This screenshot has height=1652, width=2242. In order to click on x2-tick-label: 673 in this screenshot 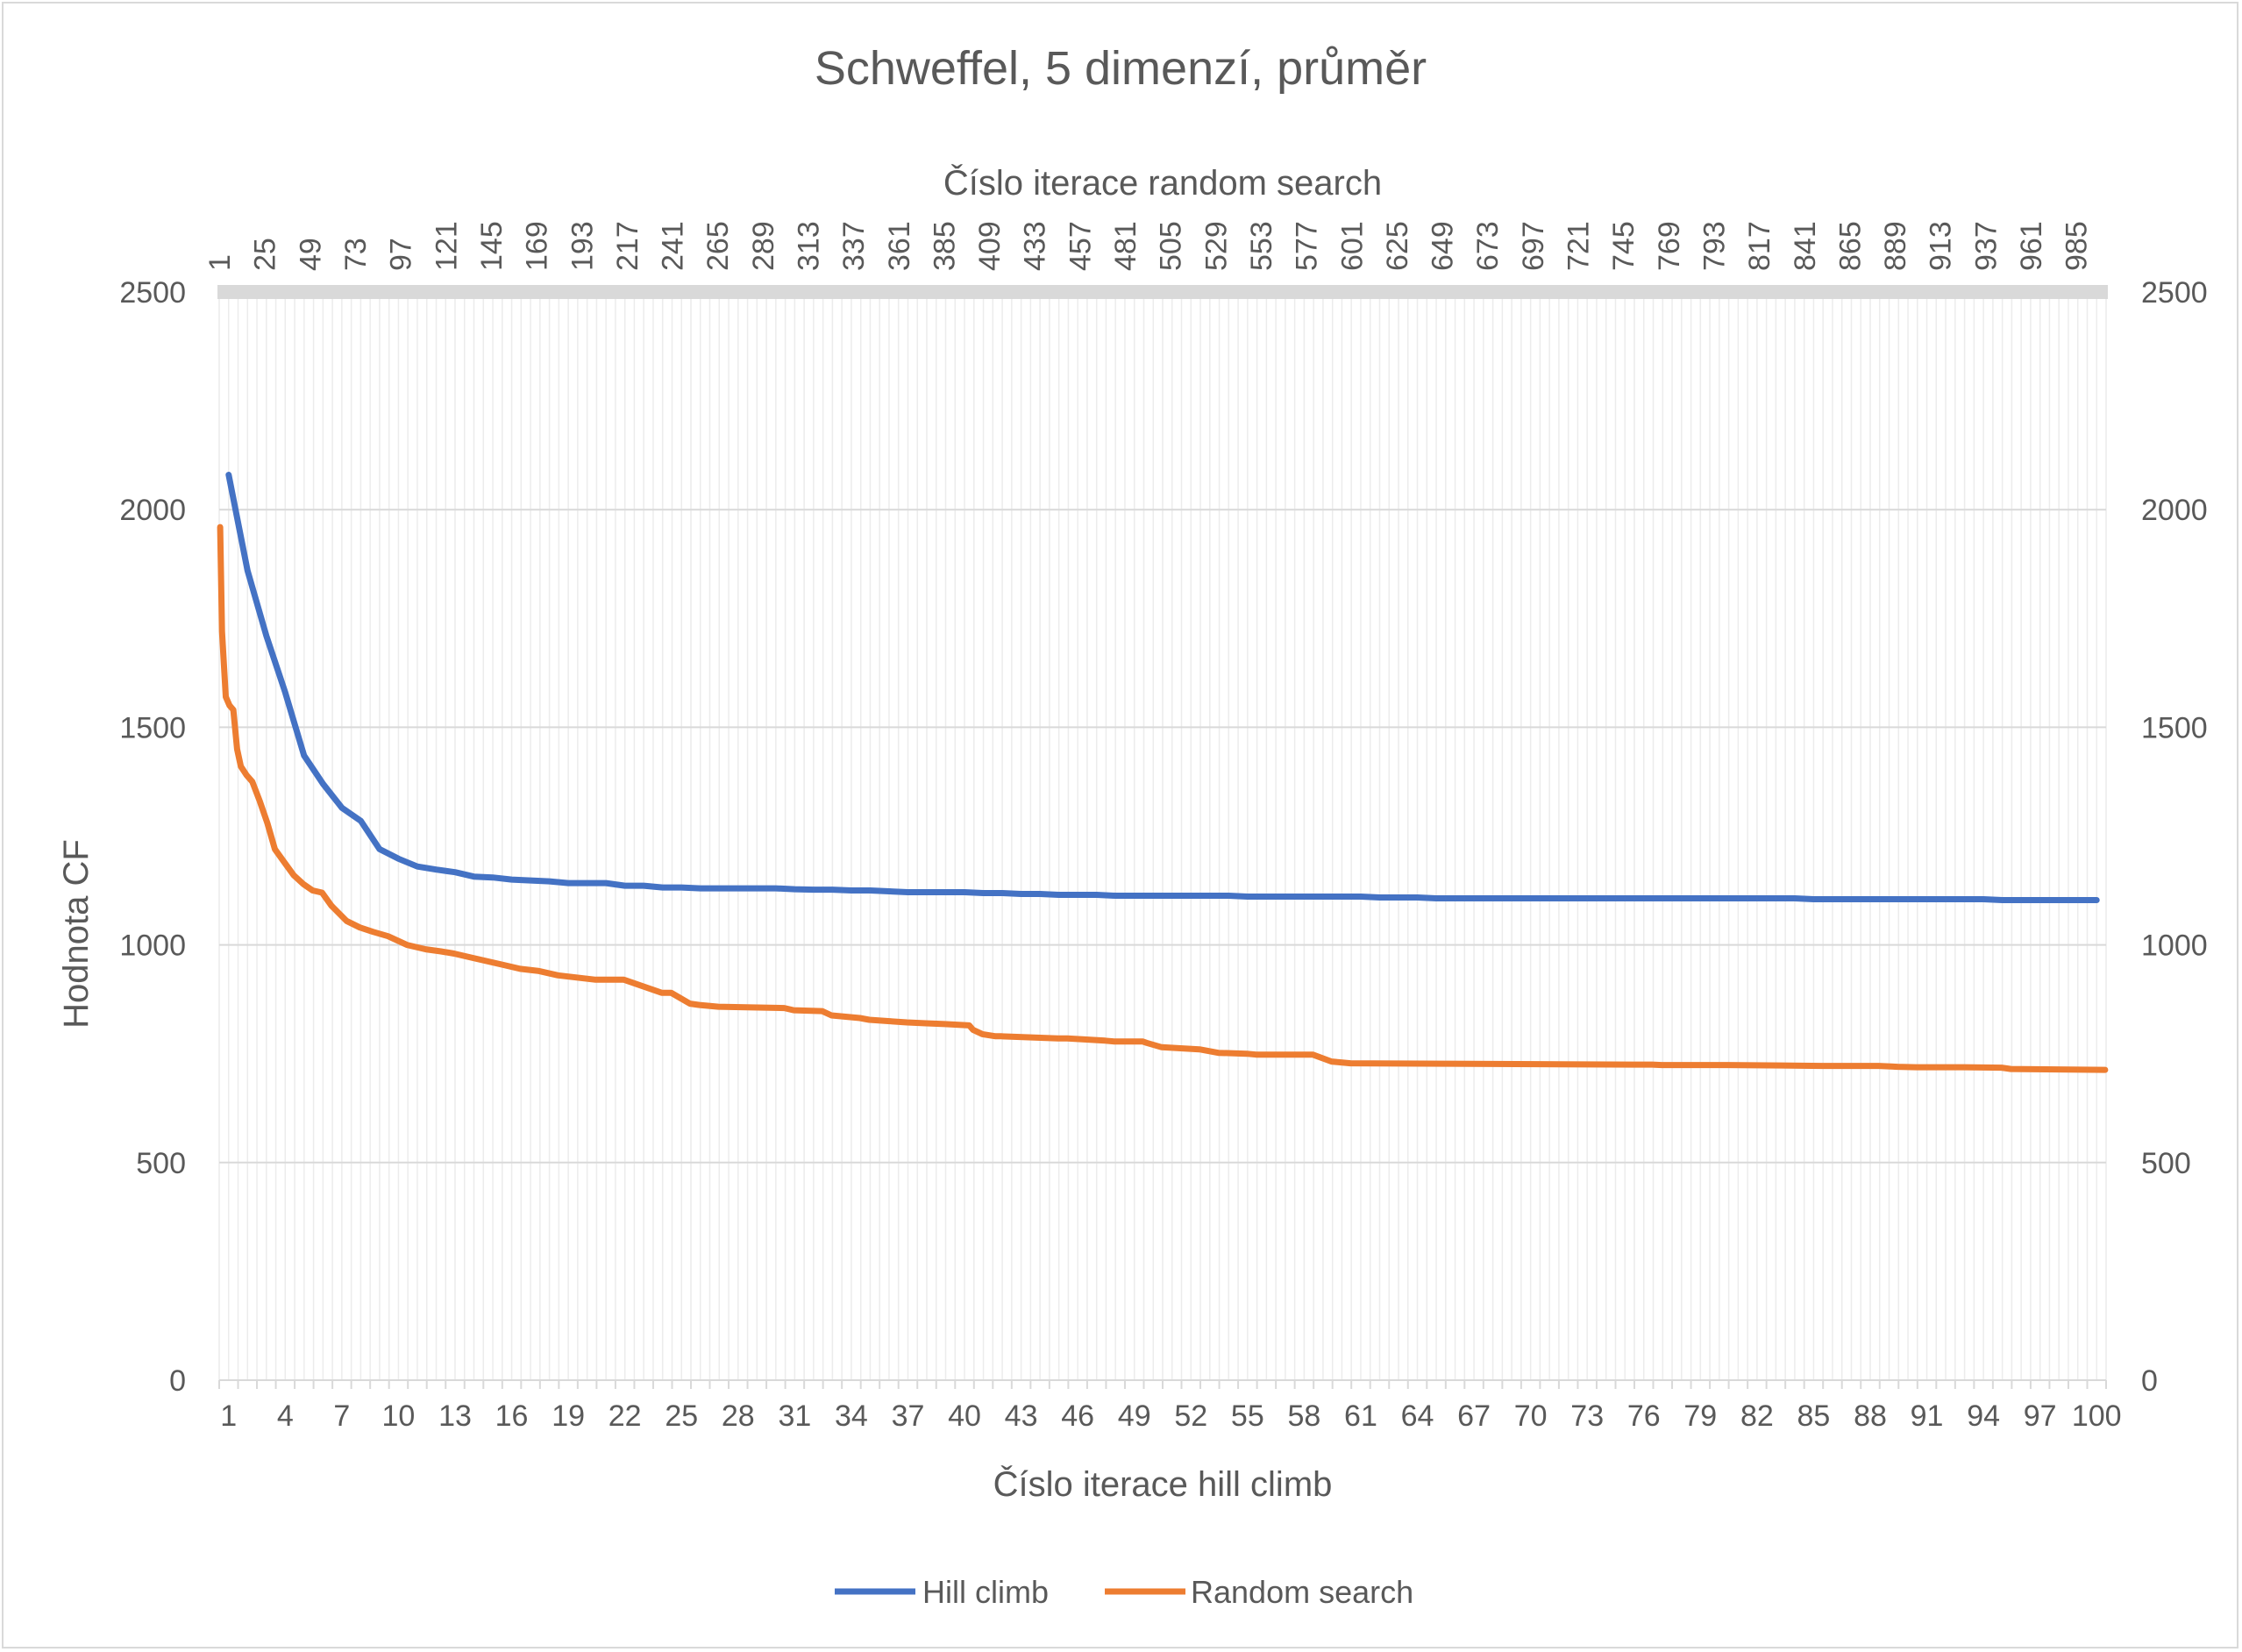, I will do `click(1488, 246)`.